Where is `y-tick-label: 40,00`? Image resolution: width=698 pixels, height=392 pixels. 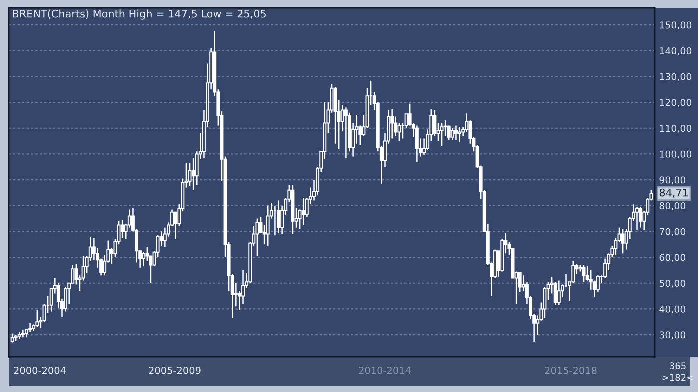
y-tick-label: 40,00 is located at coordinates (673, 310).